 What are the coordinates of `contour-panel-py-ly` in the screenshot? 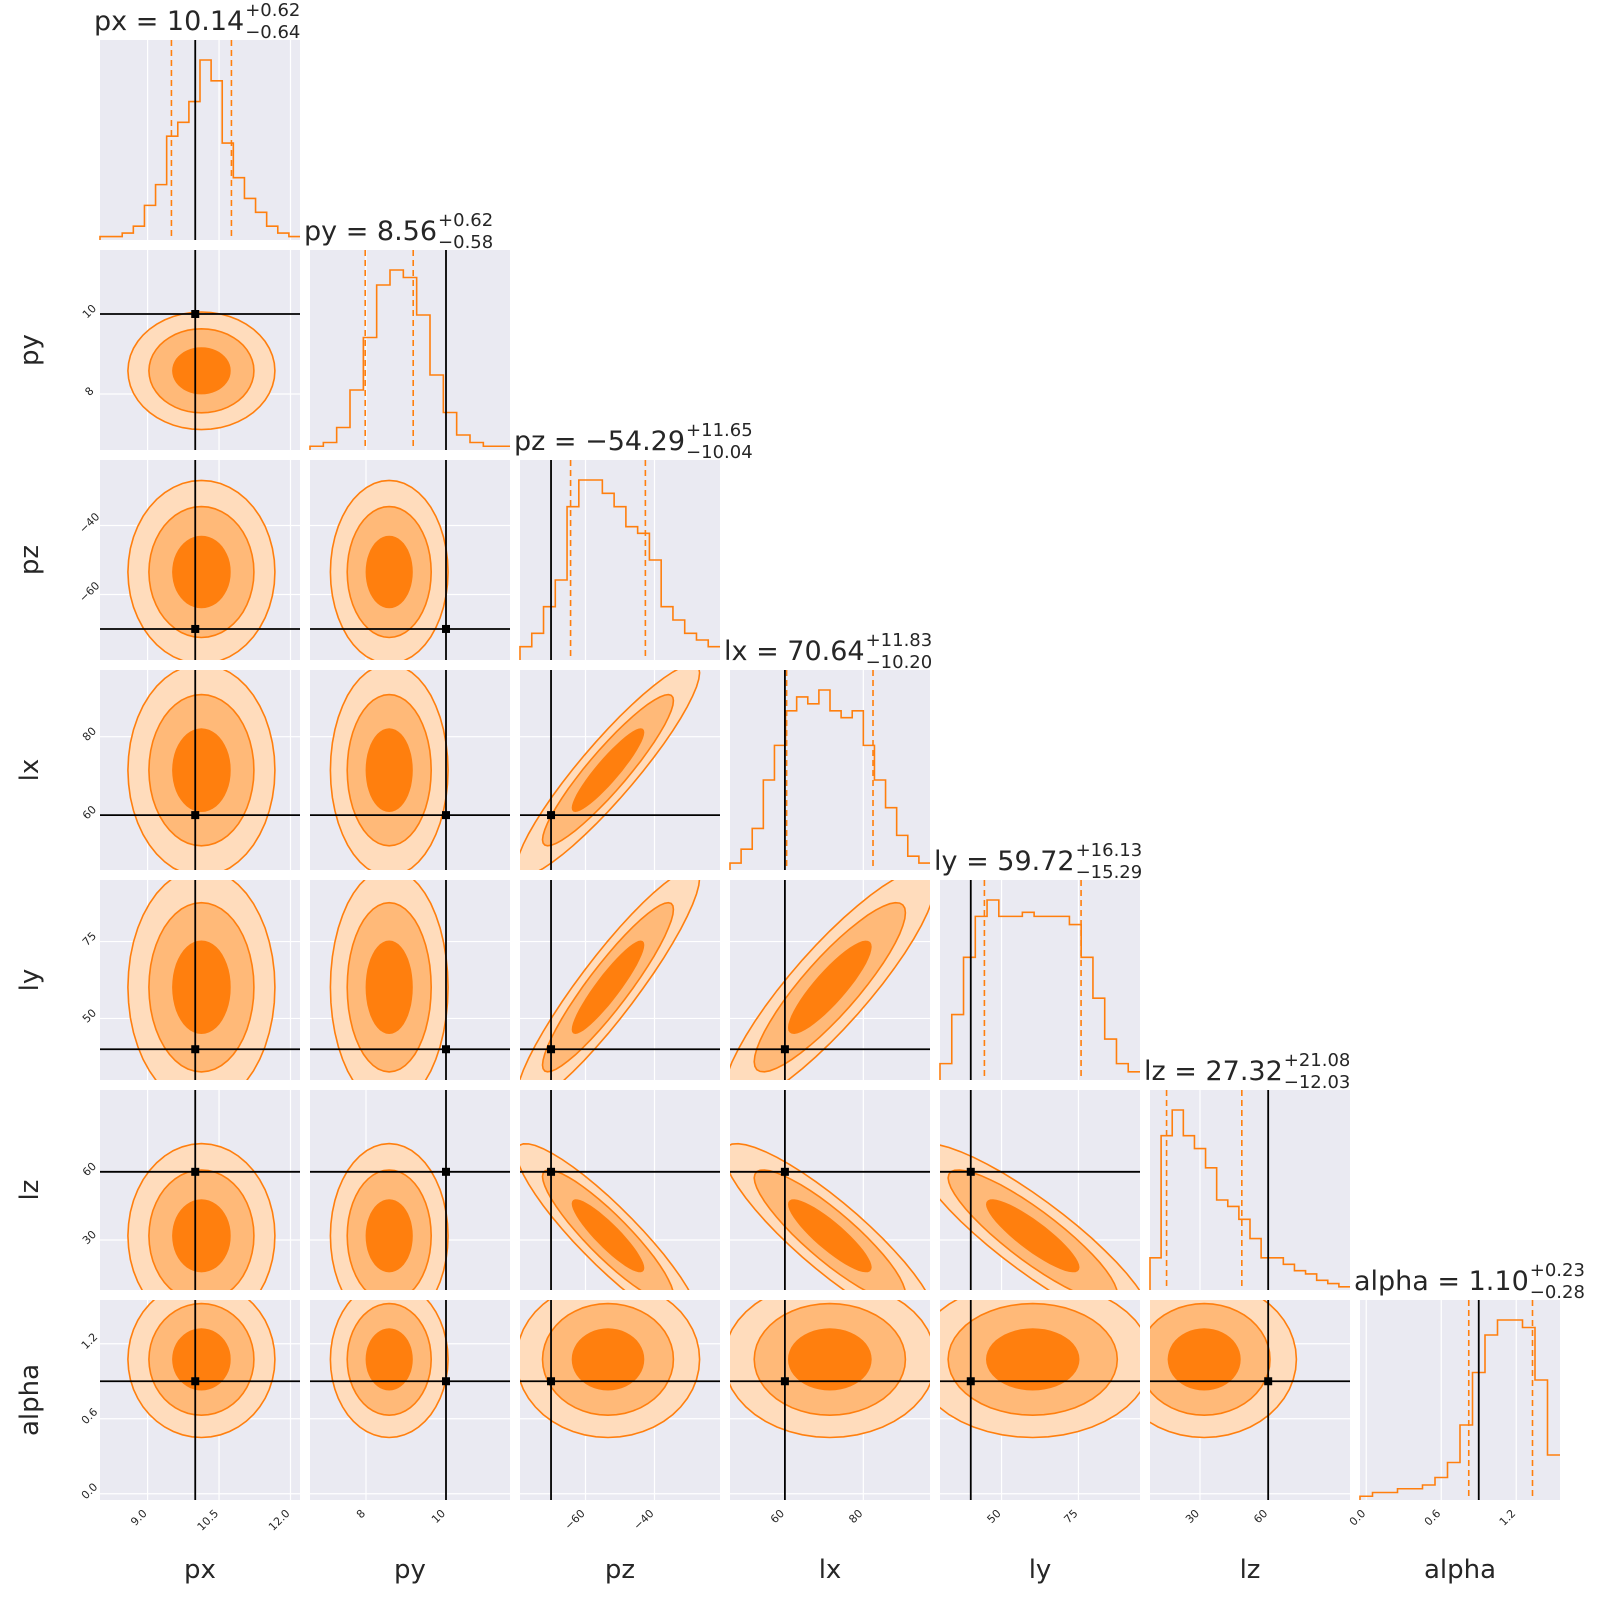 It's located at (410, 980).